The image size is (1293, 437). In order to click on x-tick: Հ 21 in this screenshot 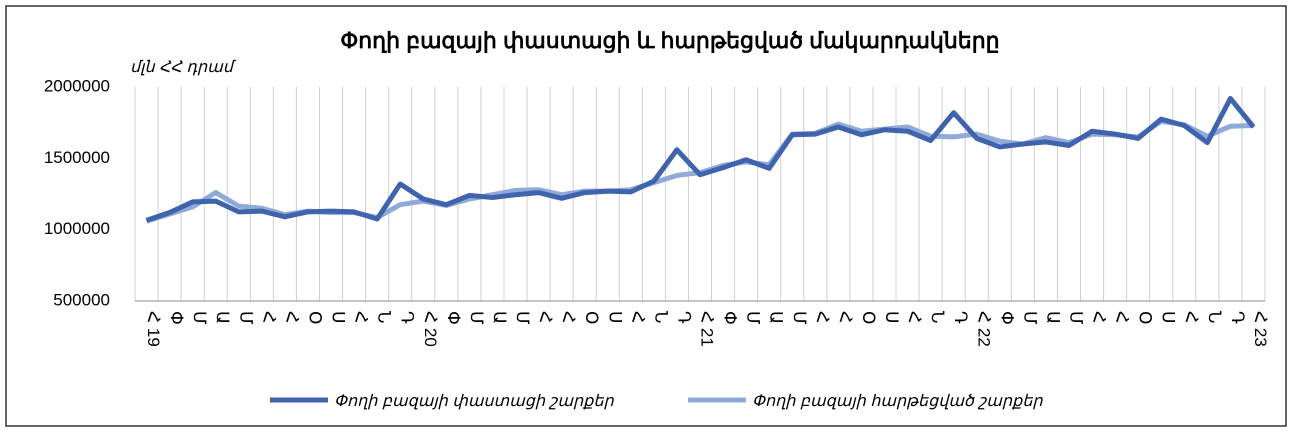, I will do `click(707, 329)`.